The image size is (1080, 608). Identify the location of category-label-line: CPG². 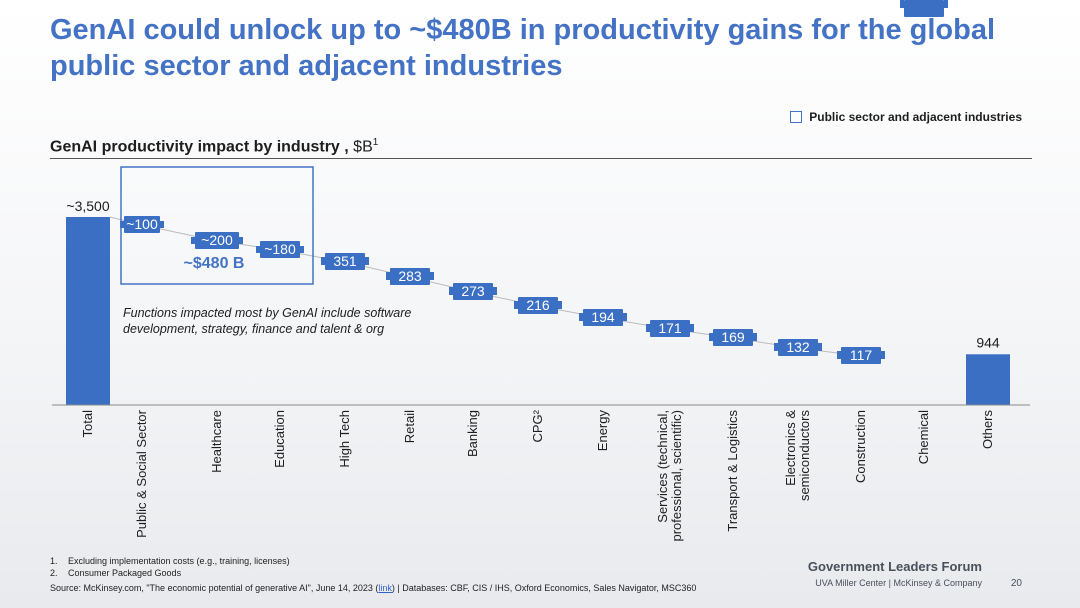
(537, 425).